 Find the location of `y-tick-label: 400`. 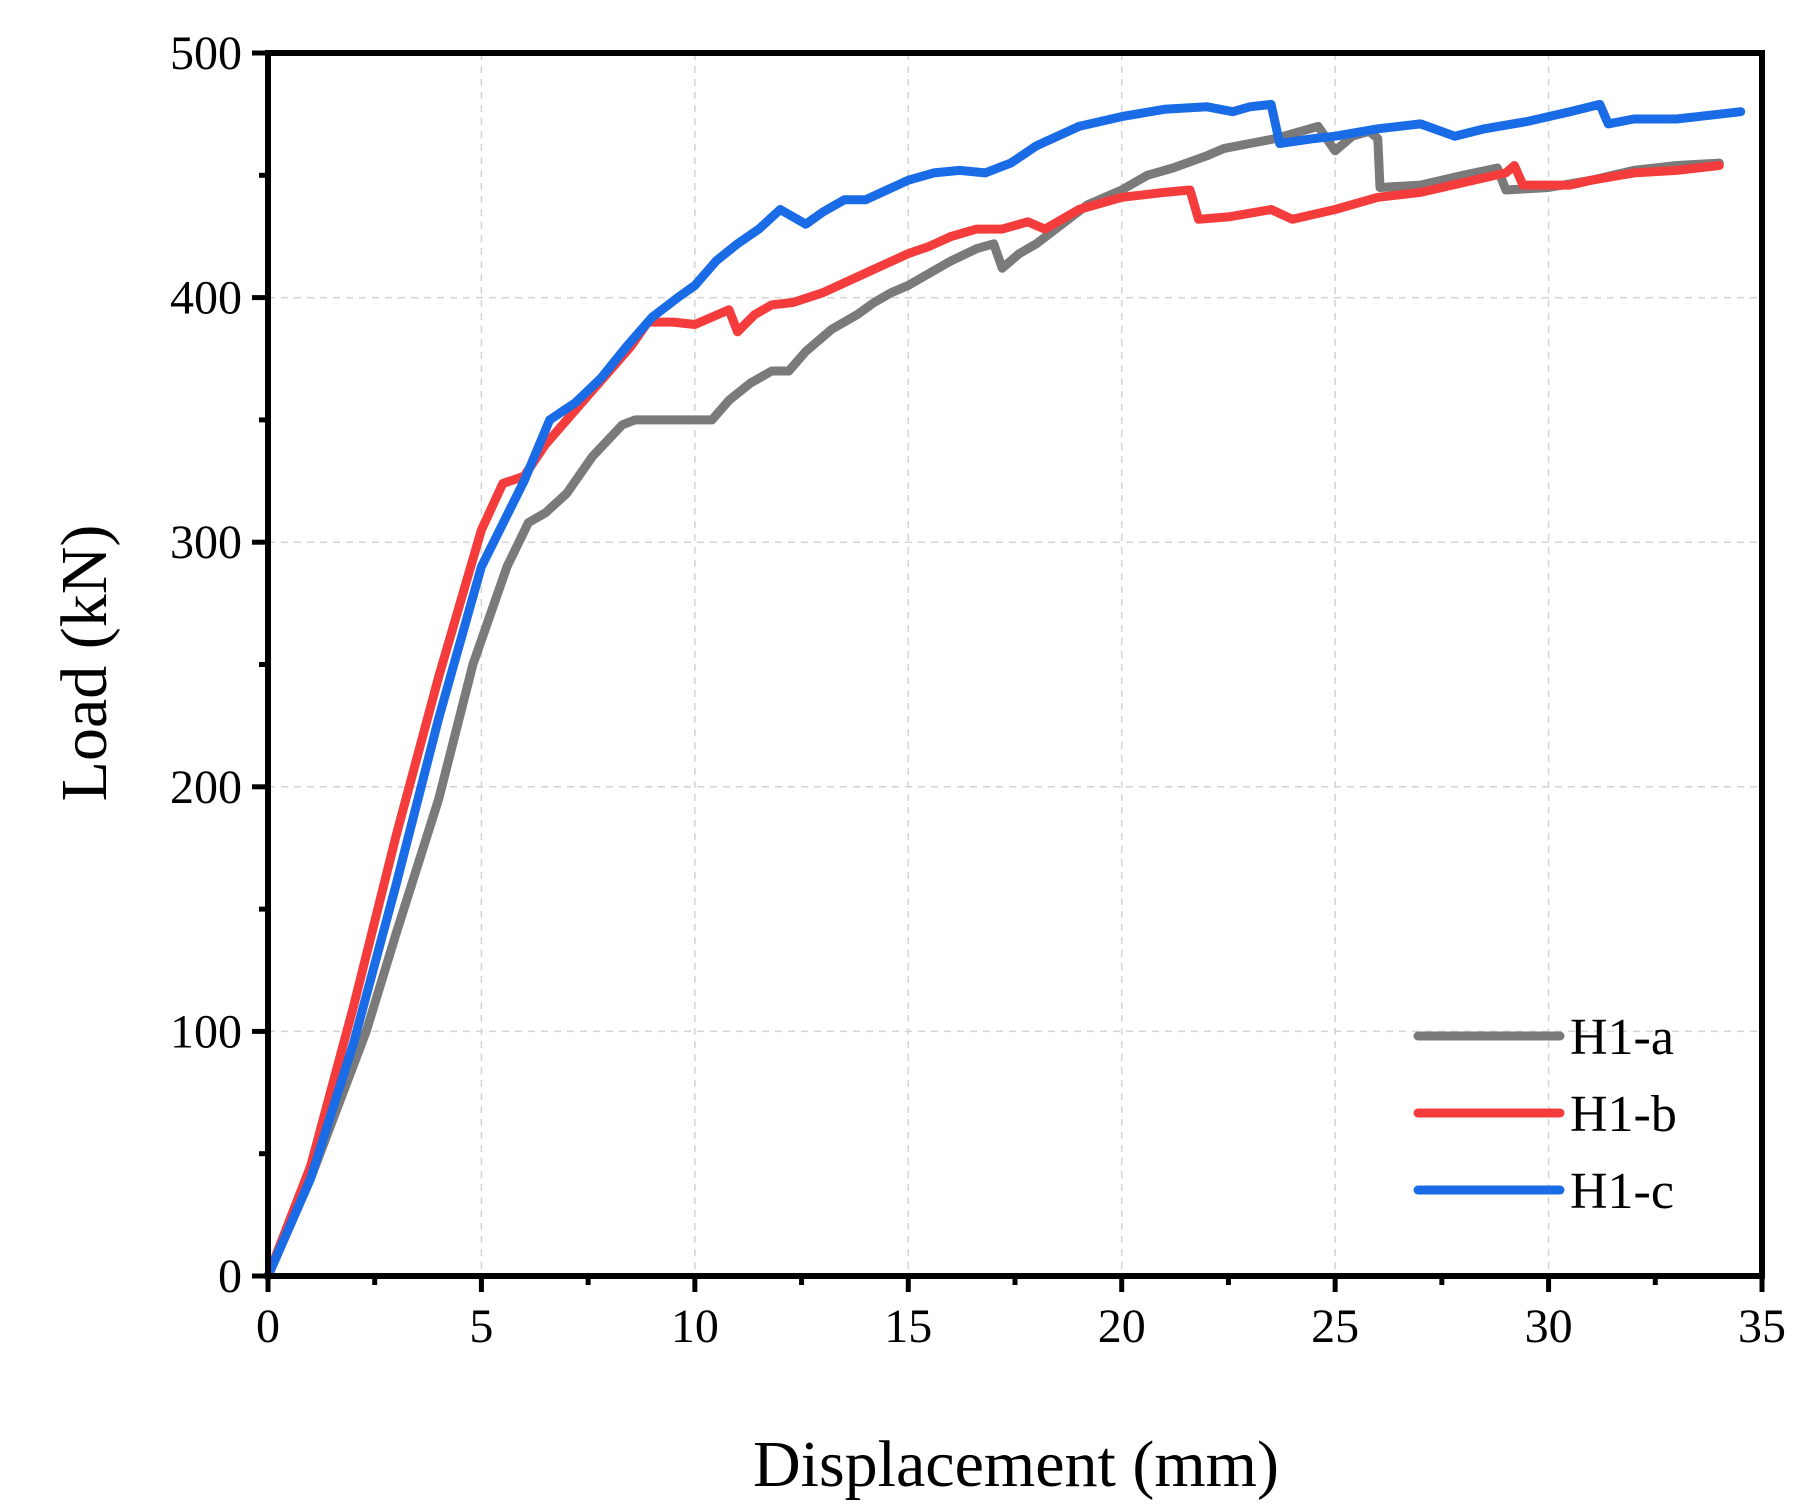

y-tick-label: 400 is located at coordinates (206, 298).